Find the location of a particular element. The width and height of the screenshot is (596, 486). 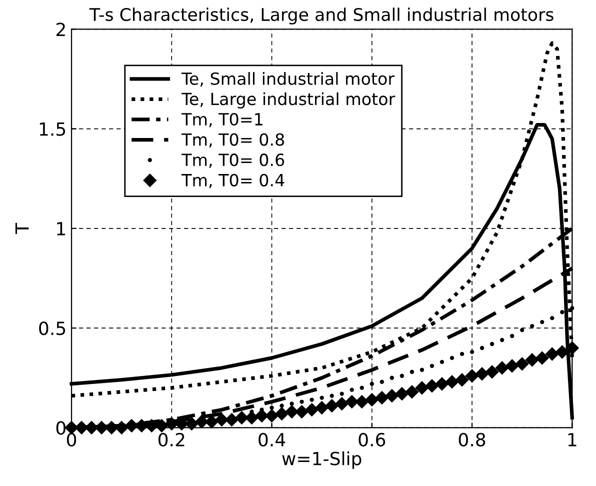

legend-label: Te, Small industrial motor is located at coordinates (288, 79).